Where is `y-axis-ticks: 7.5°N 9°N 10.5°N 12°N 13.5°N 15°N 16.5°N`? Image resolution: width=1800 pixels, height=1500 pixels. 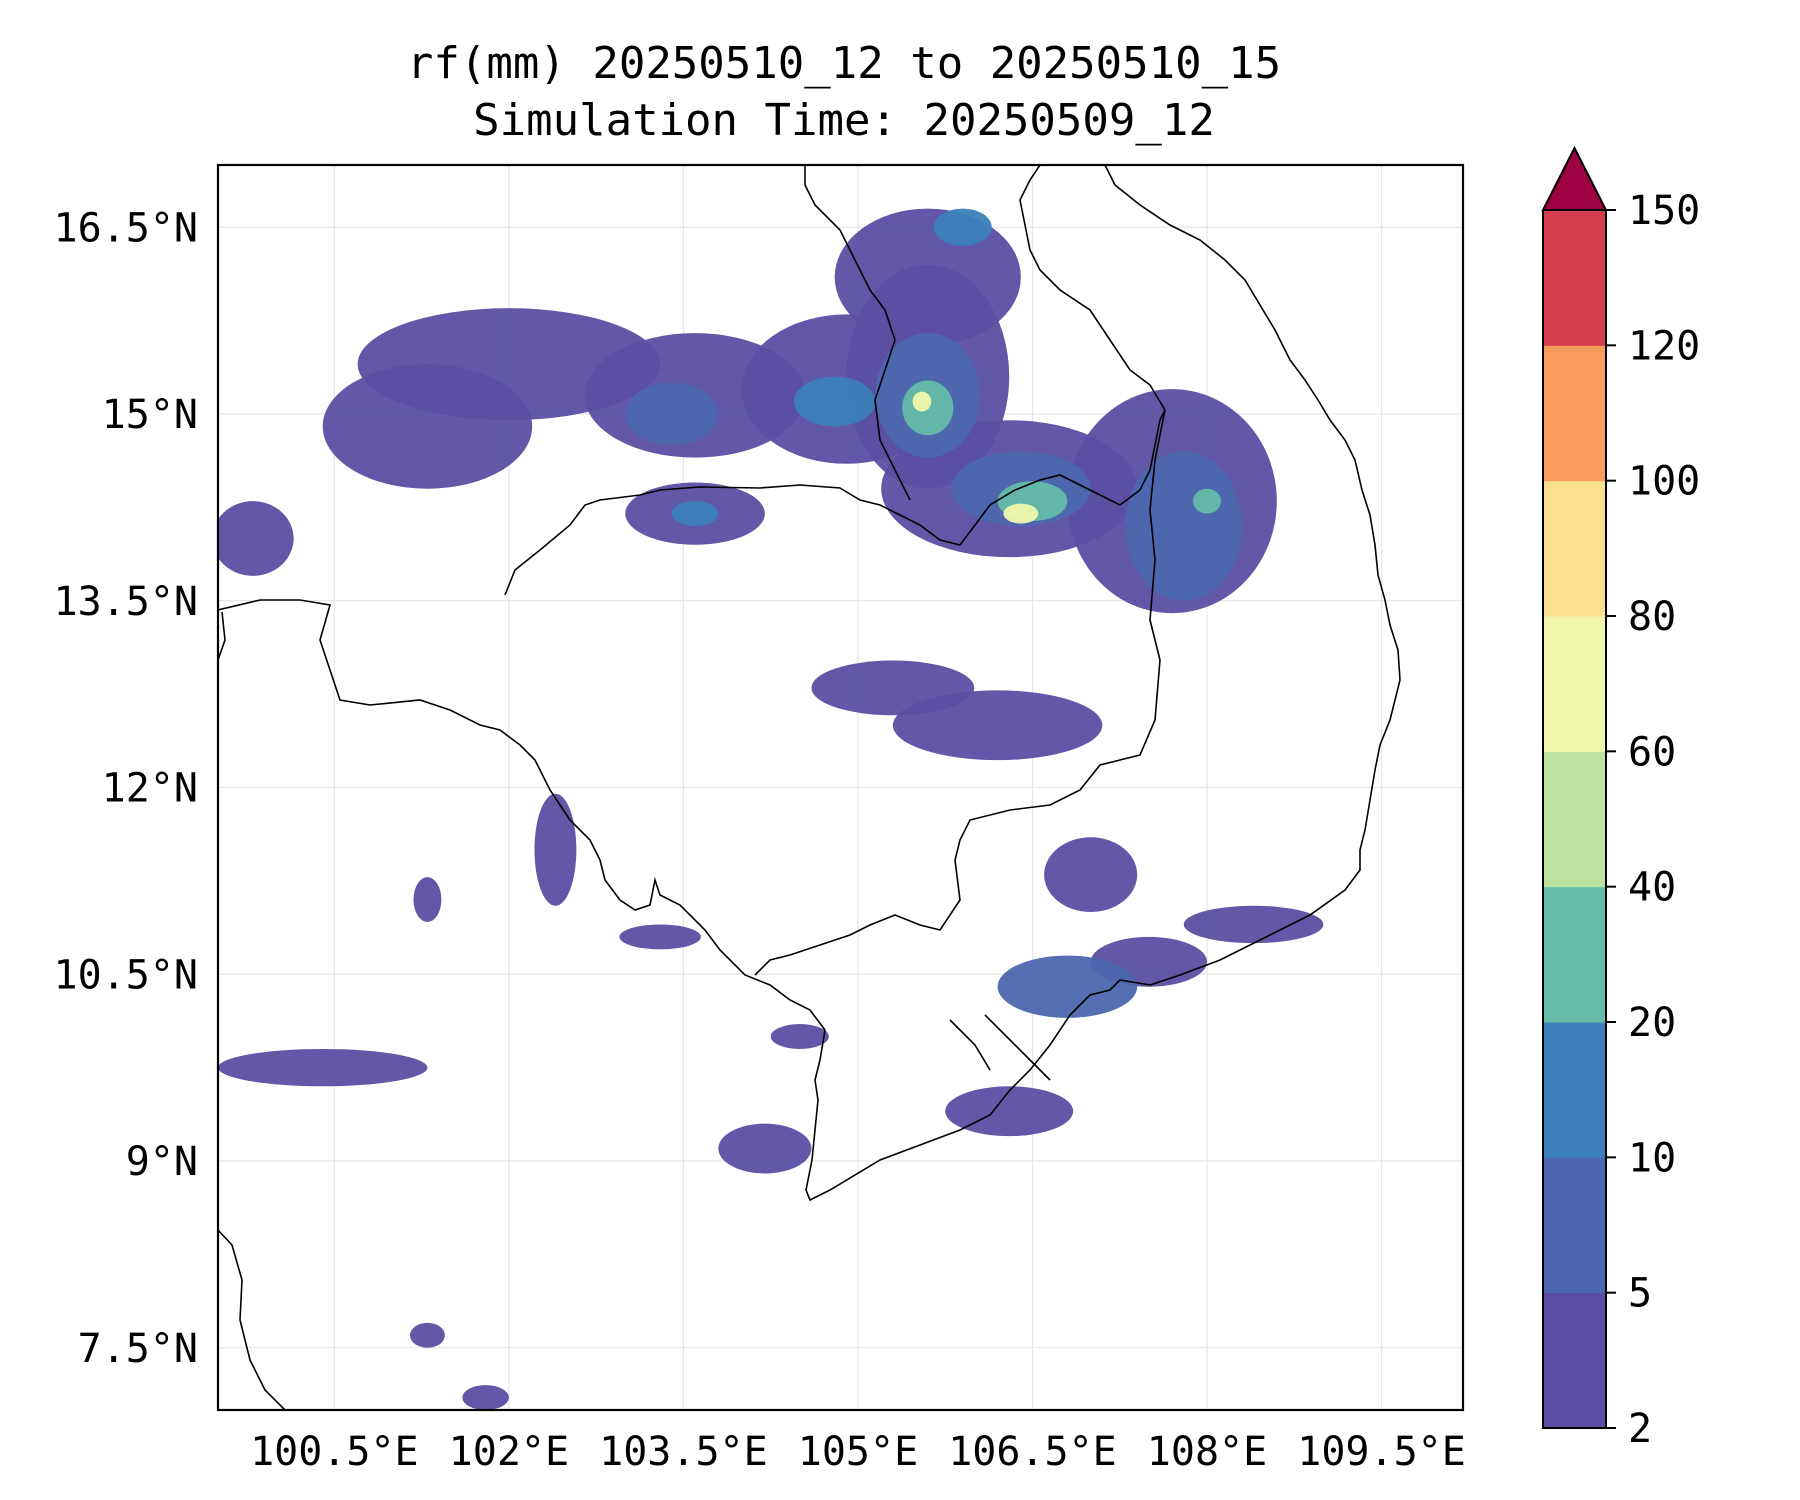 y-axis-ticks: 7.5°N 9°N 10.5°N 12°N 13.5°N 15°N 16.5°N is located at coordinates (126, 788).